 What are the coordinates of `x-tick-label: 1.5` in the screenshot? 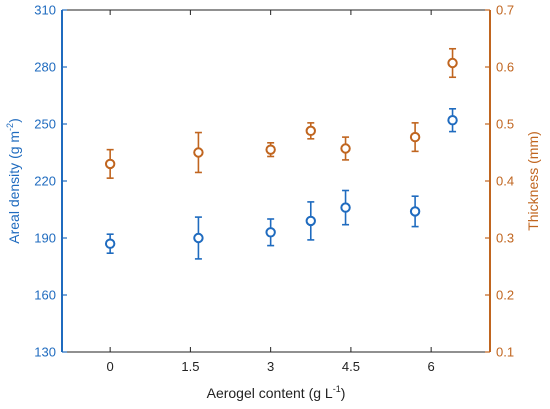 It's located at (190, 366).